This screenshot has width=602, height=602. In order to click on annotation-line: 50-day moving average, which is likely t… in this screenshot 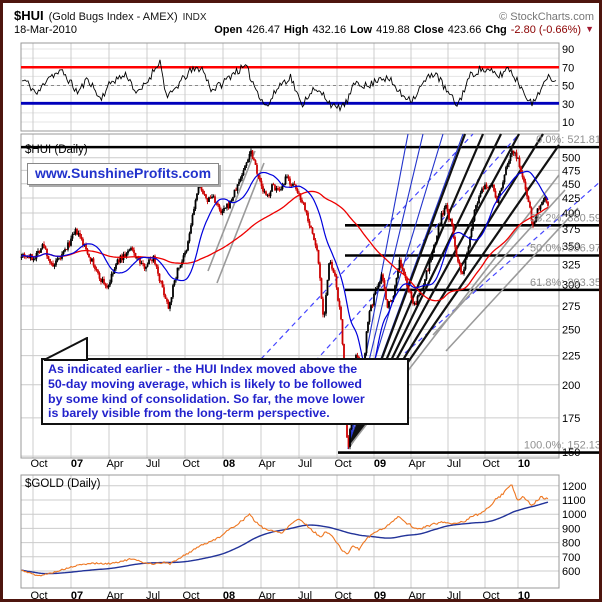, I will do `click(205, 383)`.